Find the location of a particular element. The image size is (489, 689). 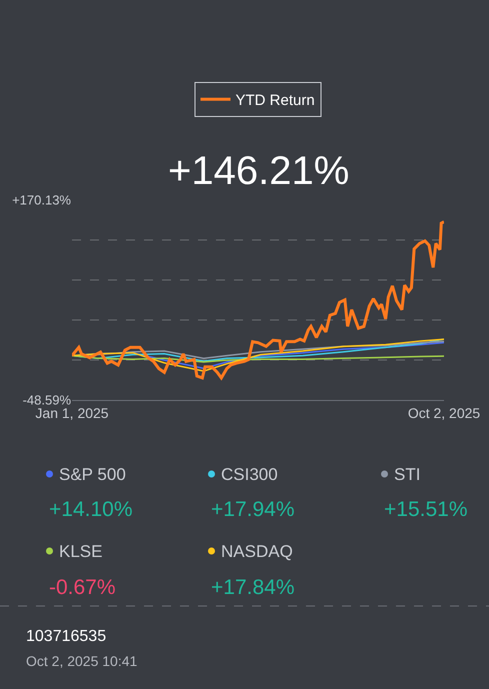

text: +14.10% is located at coordinates (90, 509).